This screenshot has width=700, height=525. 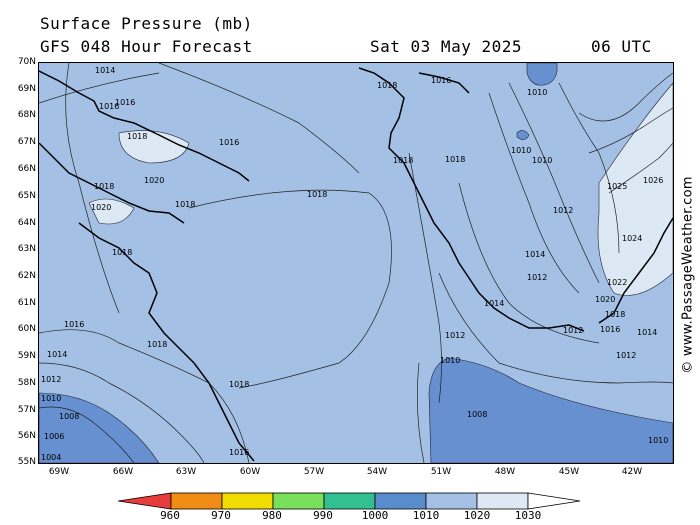 I want to click on lat-label: 61N, so click(x=26, y=303).